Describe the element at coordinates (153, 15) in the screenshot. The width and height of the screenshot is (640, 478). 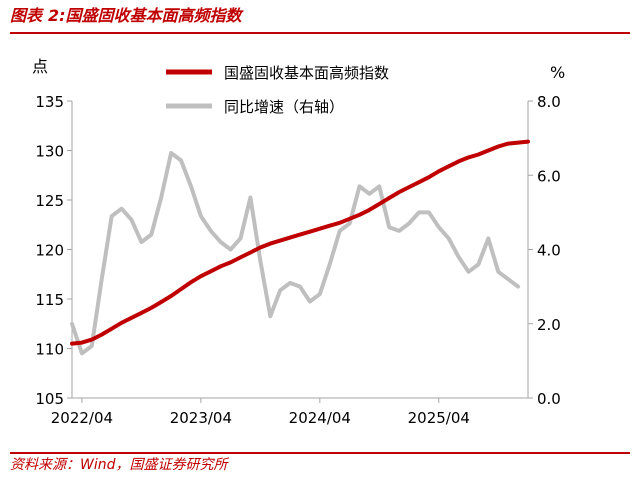
I see `figure-name: 国盛固收基本面高频指数` at that location.